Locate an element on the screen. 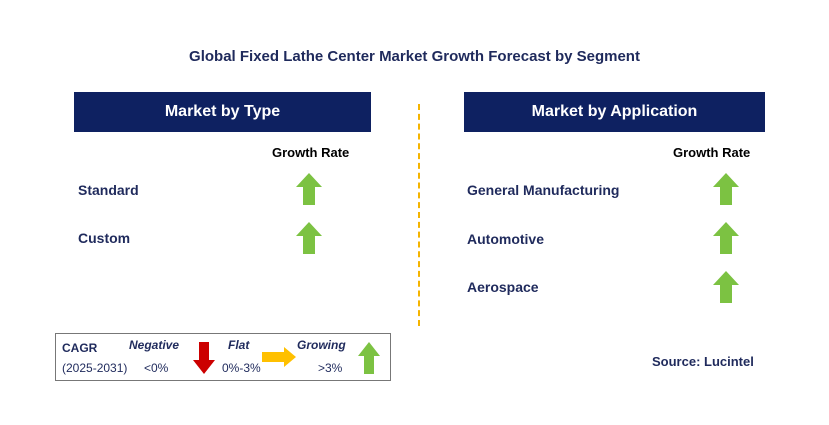 Image resolution: width=829 pixels, height=425 pixels. application-segment-general-manufacturing: General Manufacturing is located at coordinates (543, 190).